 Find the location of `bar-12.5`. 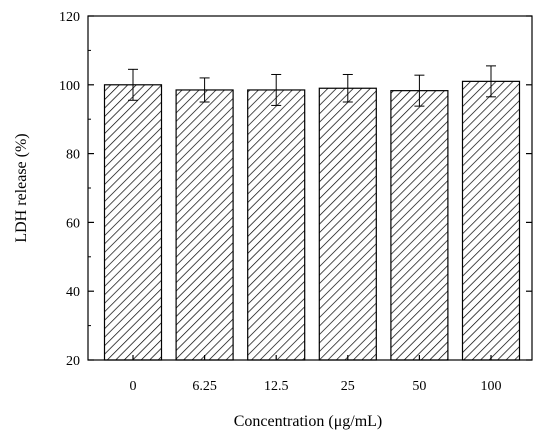

bar-12.5 is located at coordinates (276, 225).